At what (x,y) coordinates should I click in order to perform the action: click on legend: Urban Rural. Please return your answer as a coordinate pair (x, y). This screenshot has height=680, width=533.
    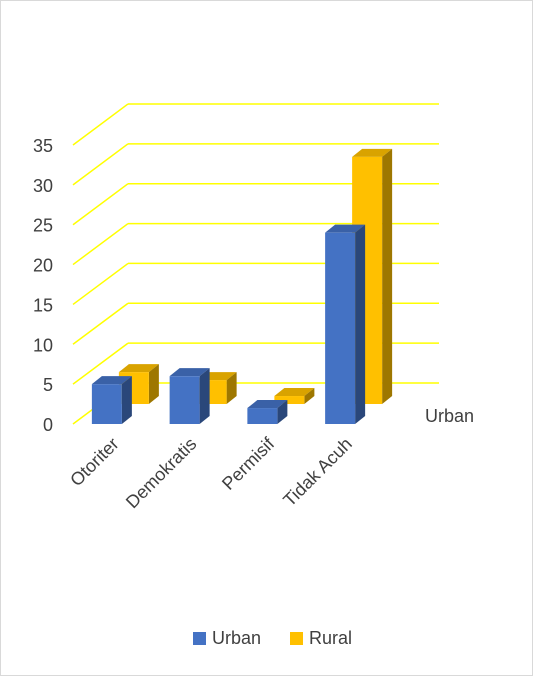
    Looking at the image, I should click on (272, 638).